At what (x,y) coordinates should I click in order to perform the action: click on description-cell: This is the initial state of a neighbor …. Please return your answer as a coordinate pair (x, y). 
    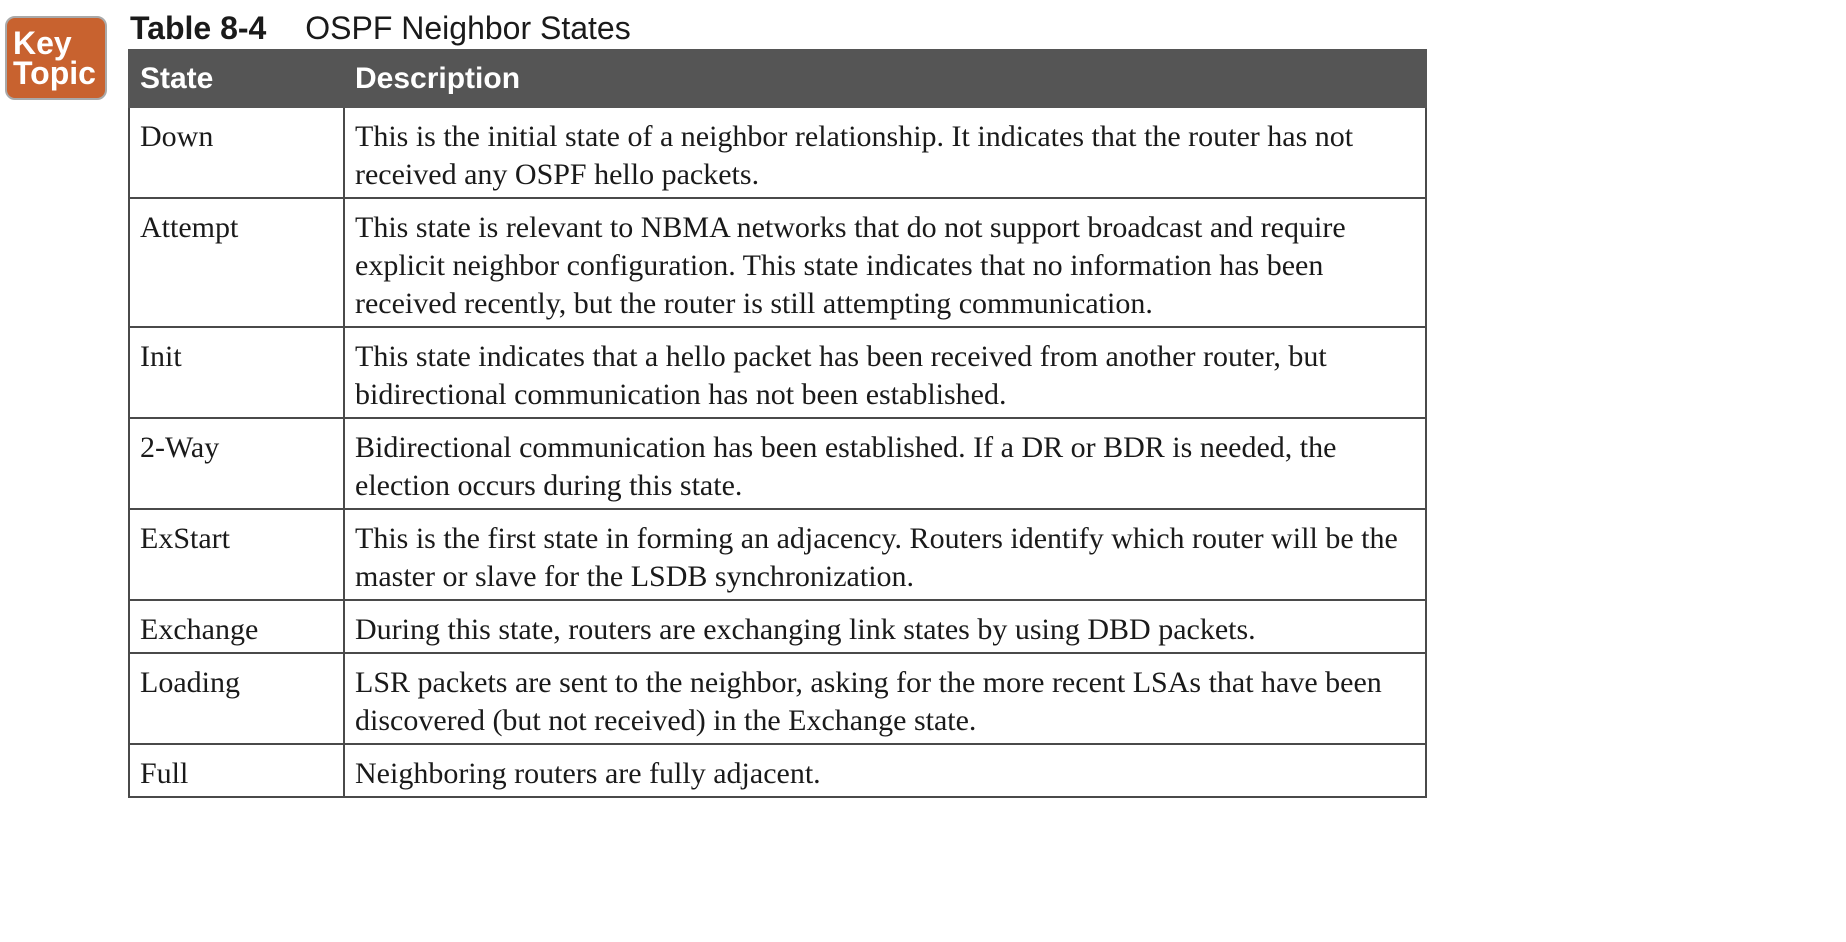
    Looking at the image, I should click on (885, 152).